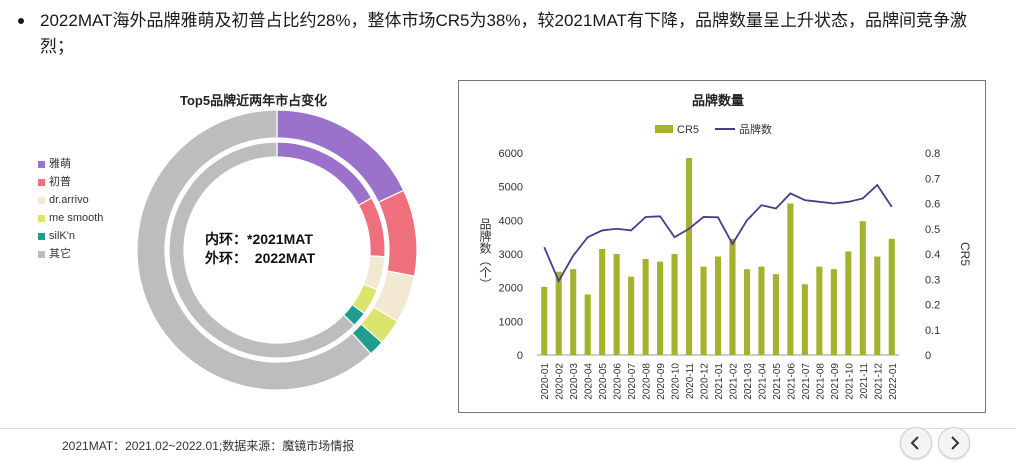  I want to click on footer-divider, so click(508, 428).